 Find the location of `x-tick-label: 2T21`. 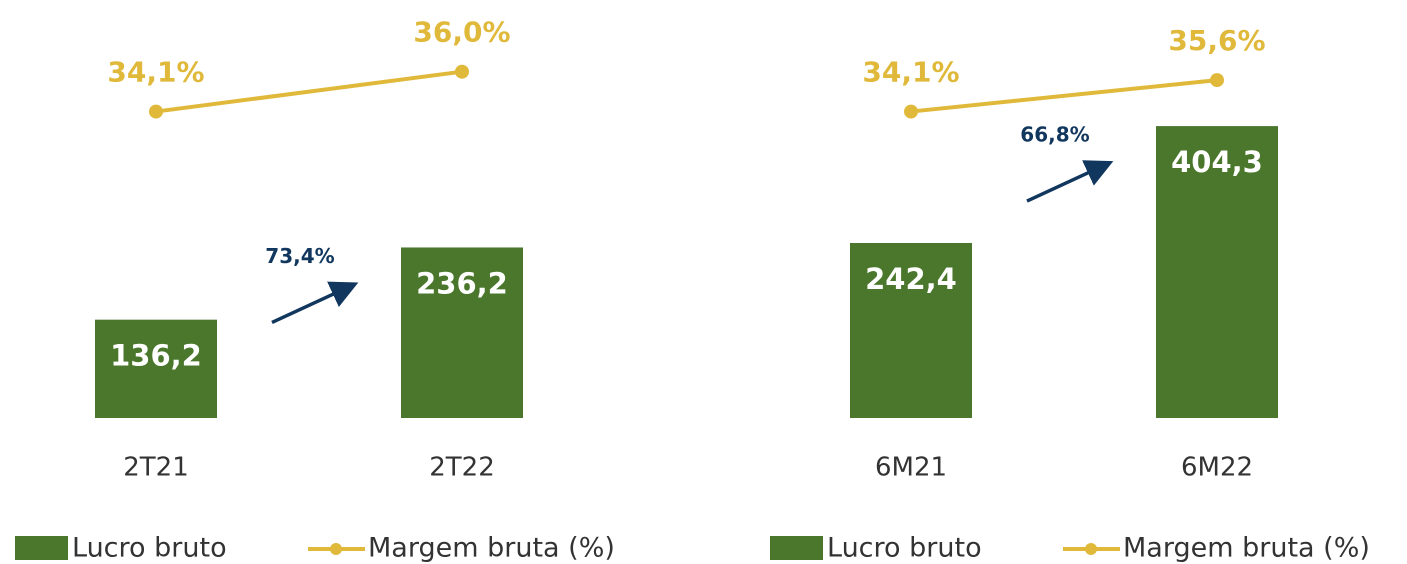

x-tick-label: 2T21 is located at coordinates (156, 468).